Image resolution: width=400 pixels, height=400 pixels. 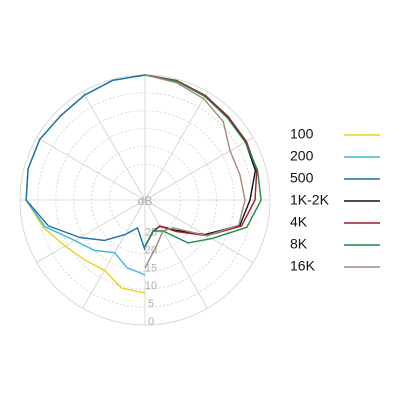 I want to click on legend-label: 8K, so click(x=299, y=244).